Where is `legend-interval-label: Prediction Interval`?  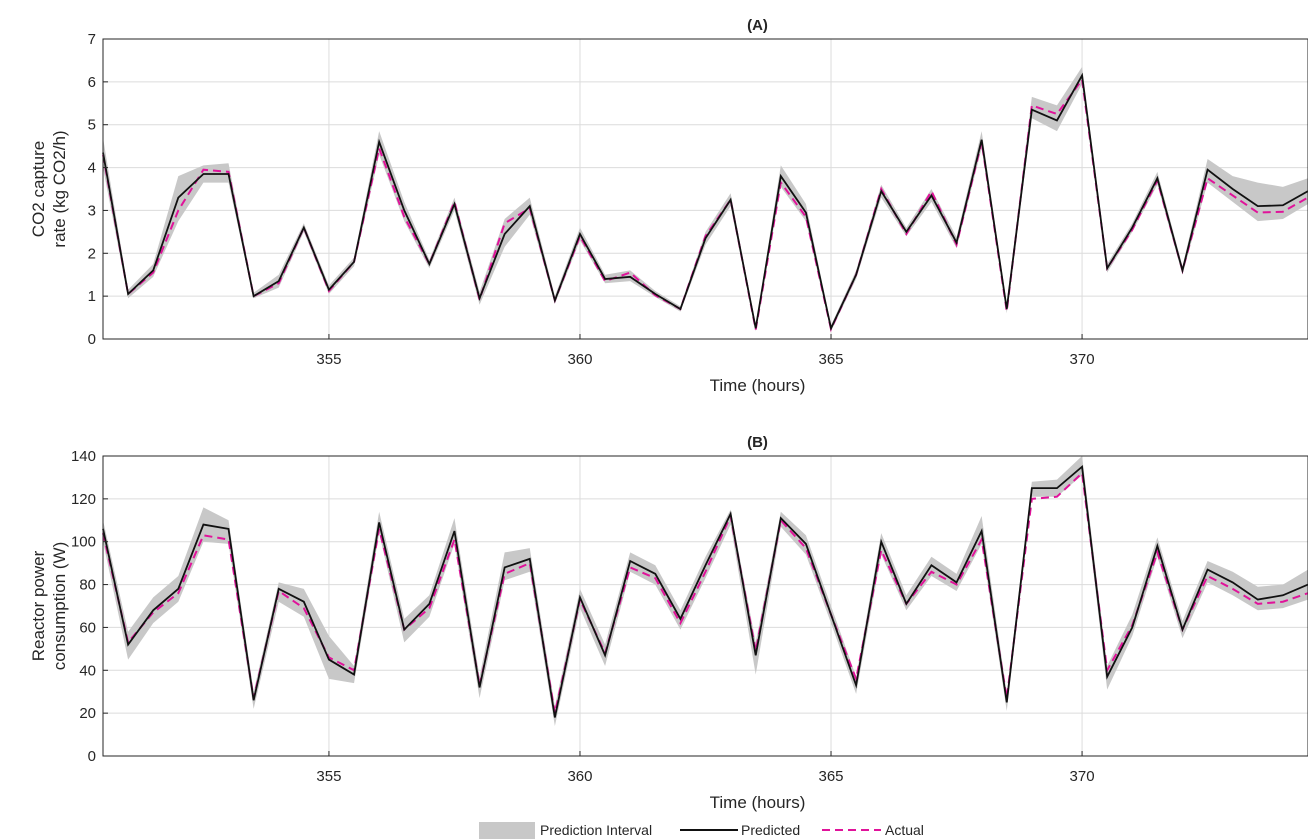 legend-interval-label: Prediction Interval is located at coordinates (596, 830).